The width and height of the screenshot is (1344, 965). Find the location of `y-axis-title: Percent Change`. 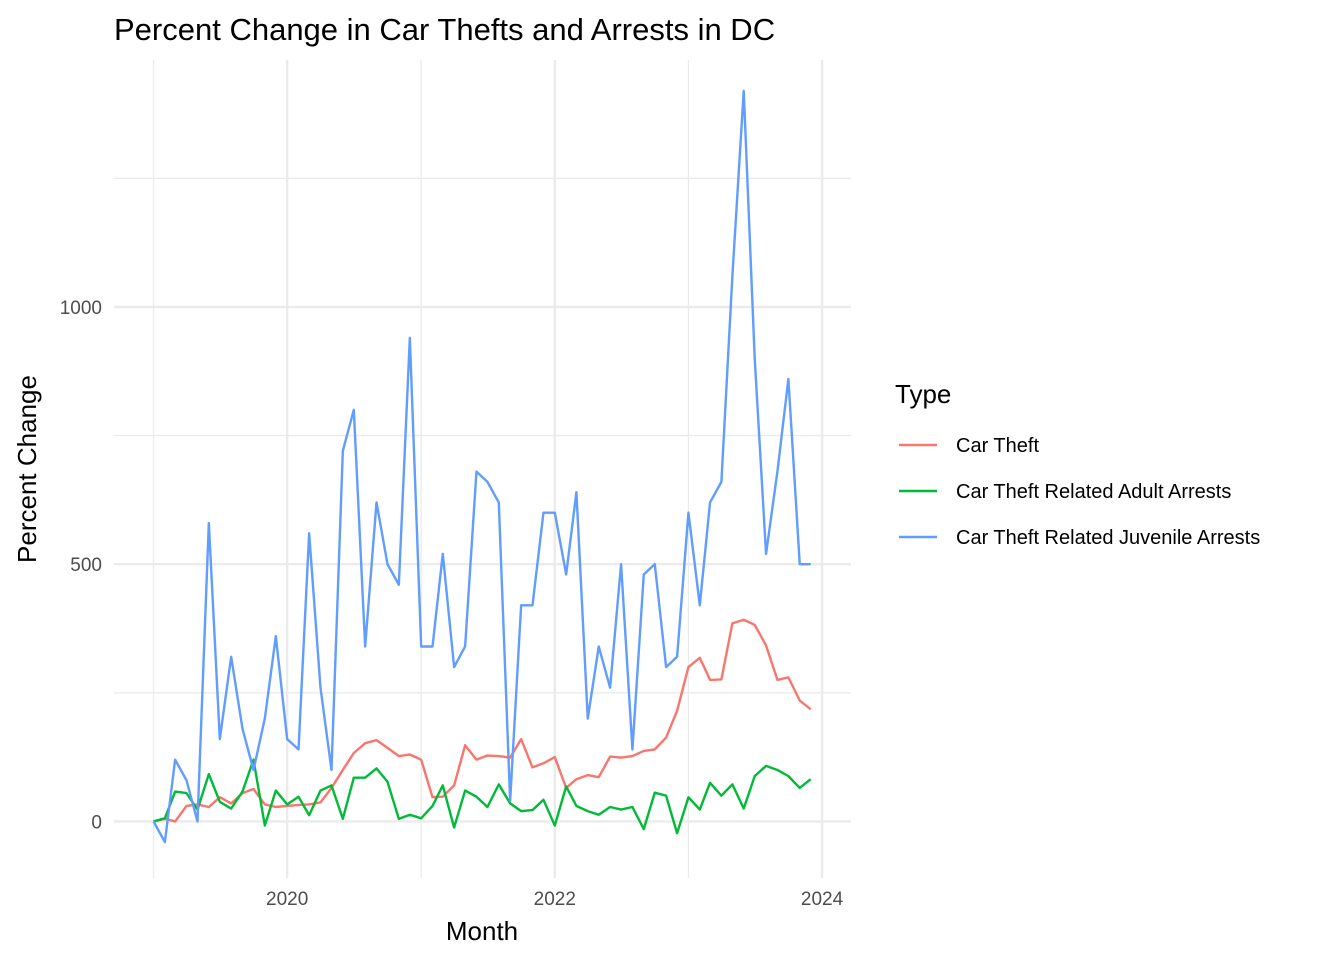

y-axis-title: Percent Change is located at coordinates (27, 469).